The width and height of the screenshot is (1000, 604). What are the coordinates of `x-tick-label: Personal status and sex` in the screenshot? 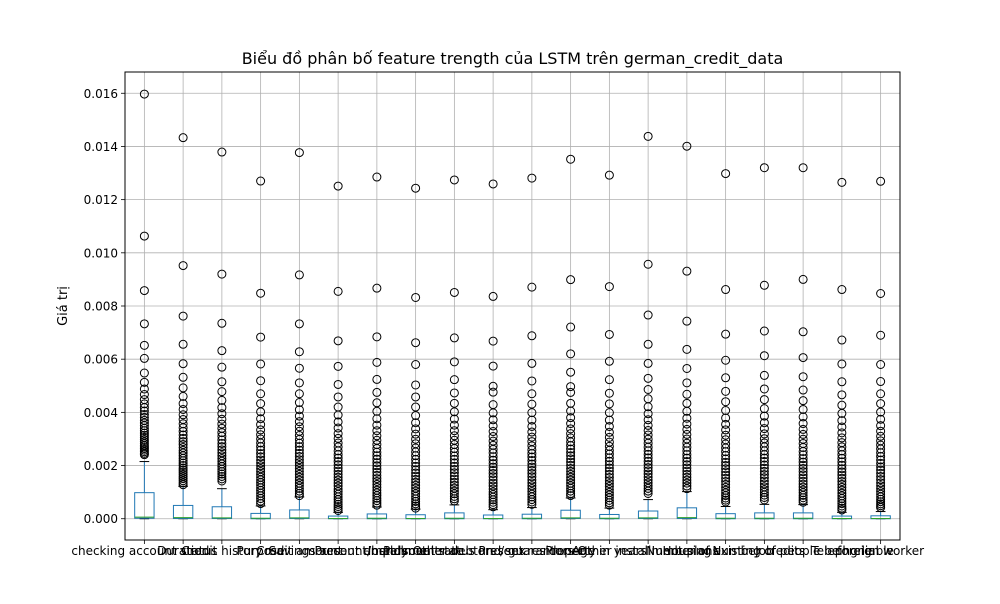 It's located at (454, 551).